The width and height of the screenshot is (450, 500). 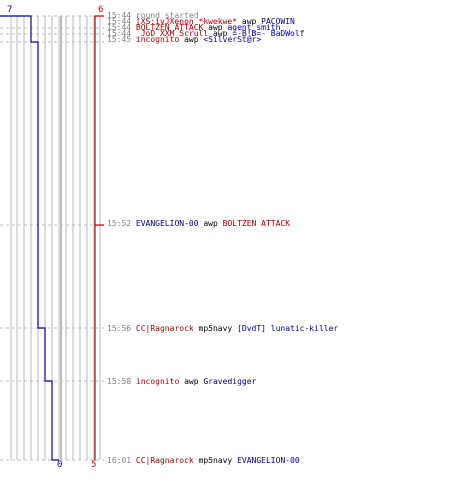 What do you see at coordinates (278, 21) in the screenshot?
I see `log-player: PACOWIN` at bounding box center [278, 21].